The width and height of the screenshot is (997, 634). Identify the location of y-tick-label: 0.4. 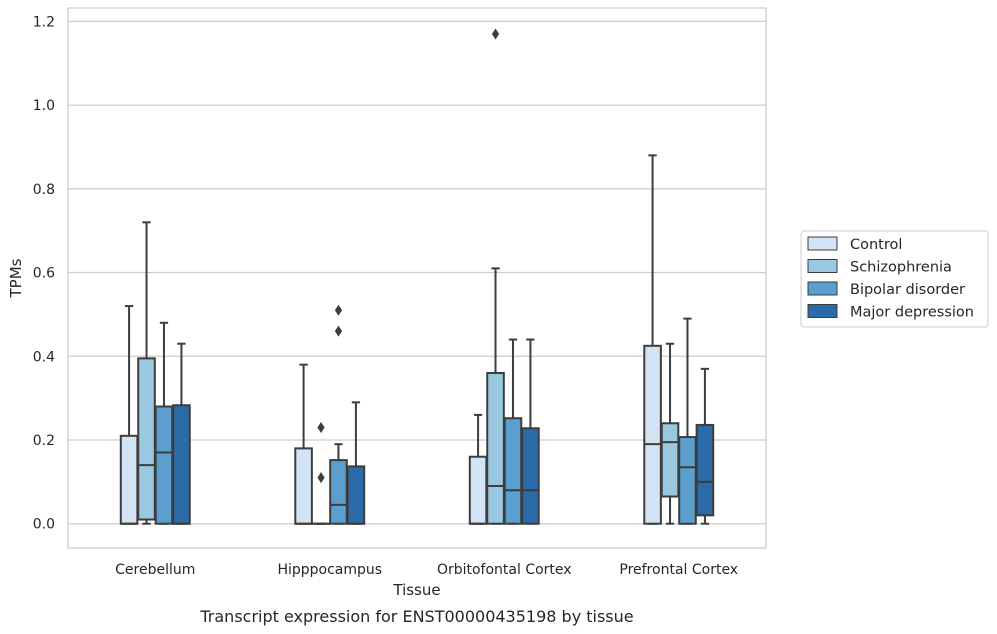
(44, 357).